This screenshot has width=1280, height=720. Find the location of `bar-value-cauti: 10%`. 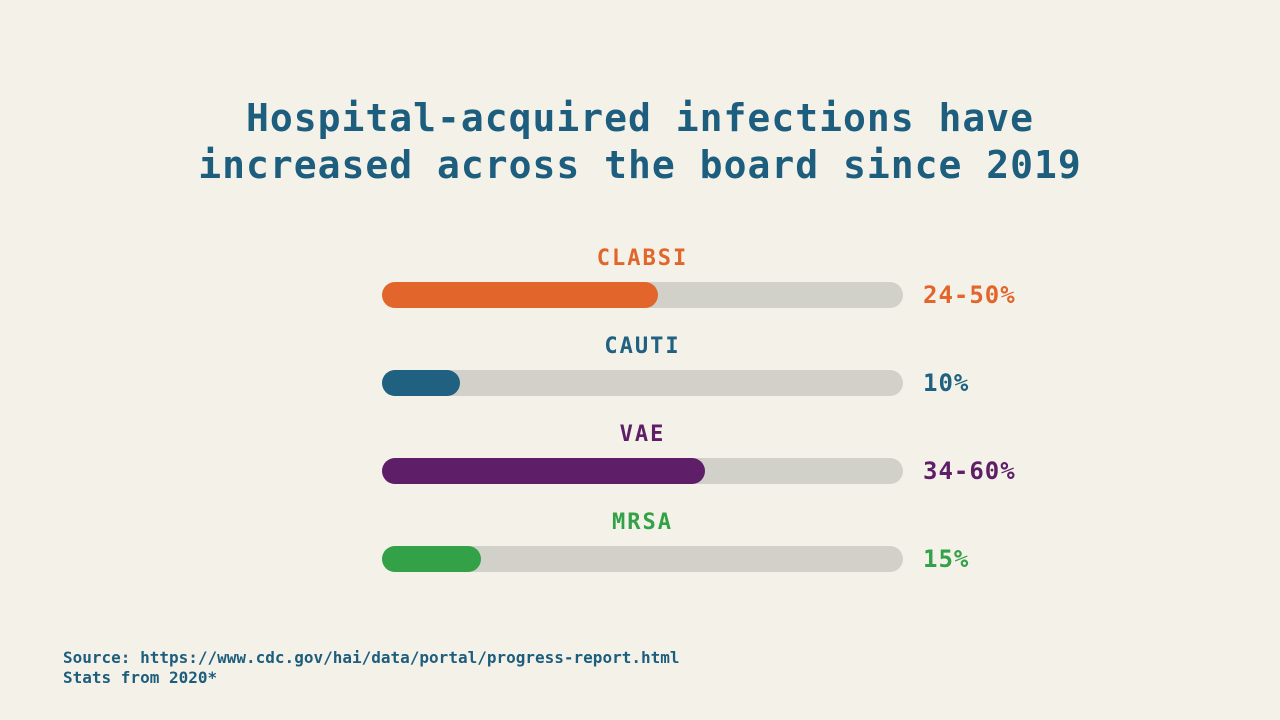

bar-value-cauti: 10% is located at coordinates (946, 383).